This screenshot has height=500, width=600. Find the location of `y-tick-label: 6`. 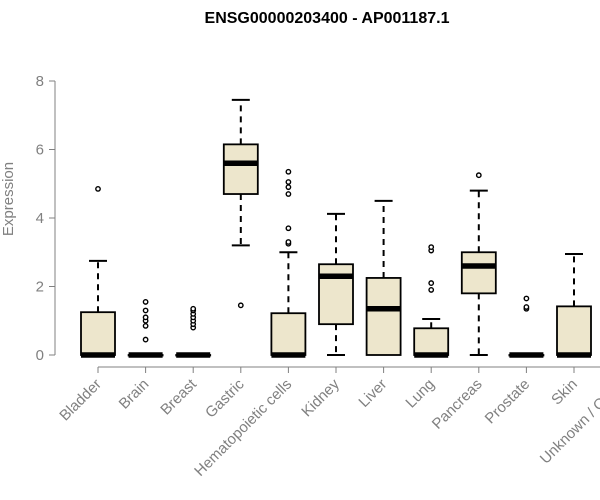

y-tick-label: 6 is located at coordinates (40, 150).